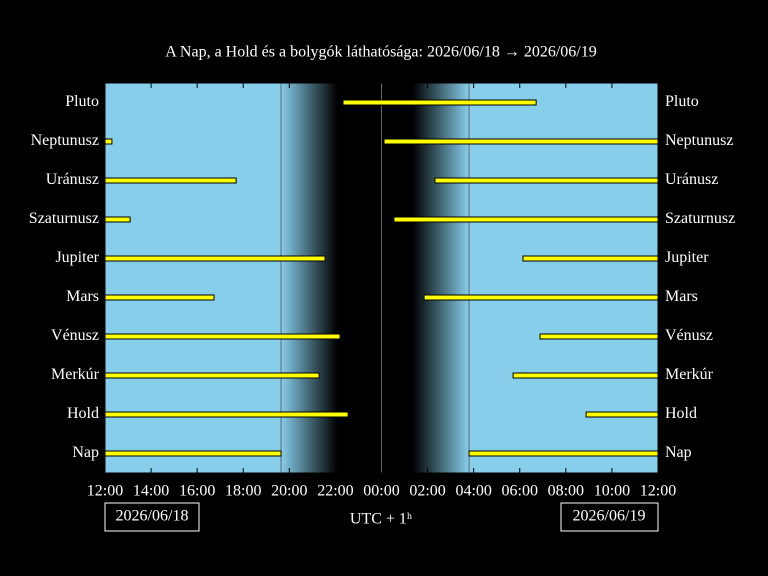 The height and width of the screenshot is (576, 768). Describe the element at coordinates (612, 491) in the screenshot. I see `x-tick-label: 10:00` at that location.